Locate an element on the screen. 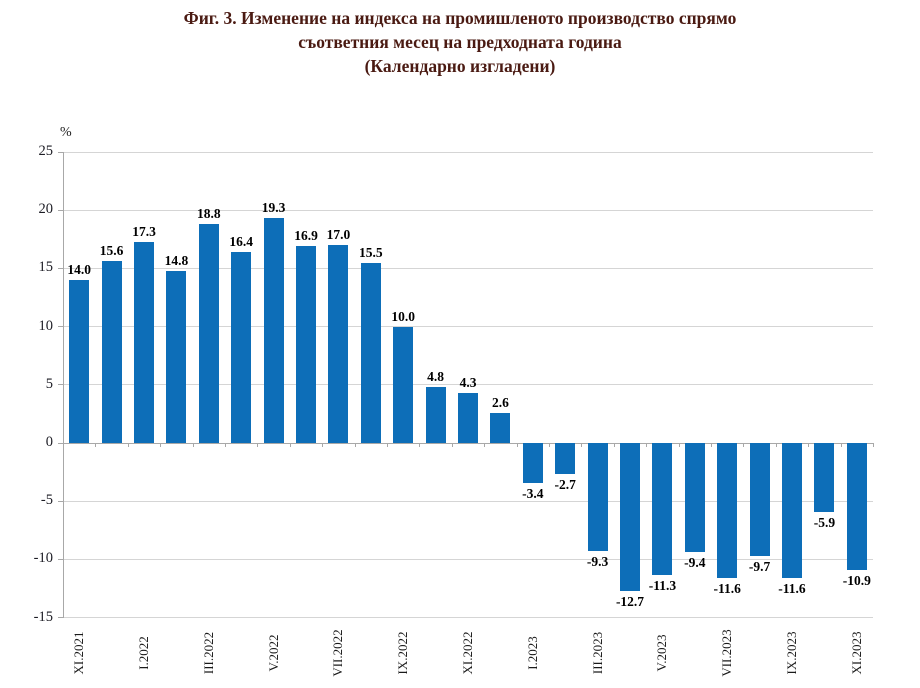 This screenshot has width=920, height=688. bar-value-label: -12.7 is located at coordinates (630, 601).